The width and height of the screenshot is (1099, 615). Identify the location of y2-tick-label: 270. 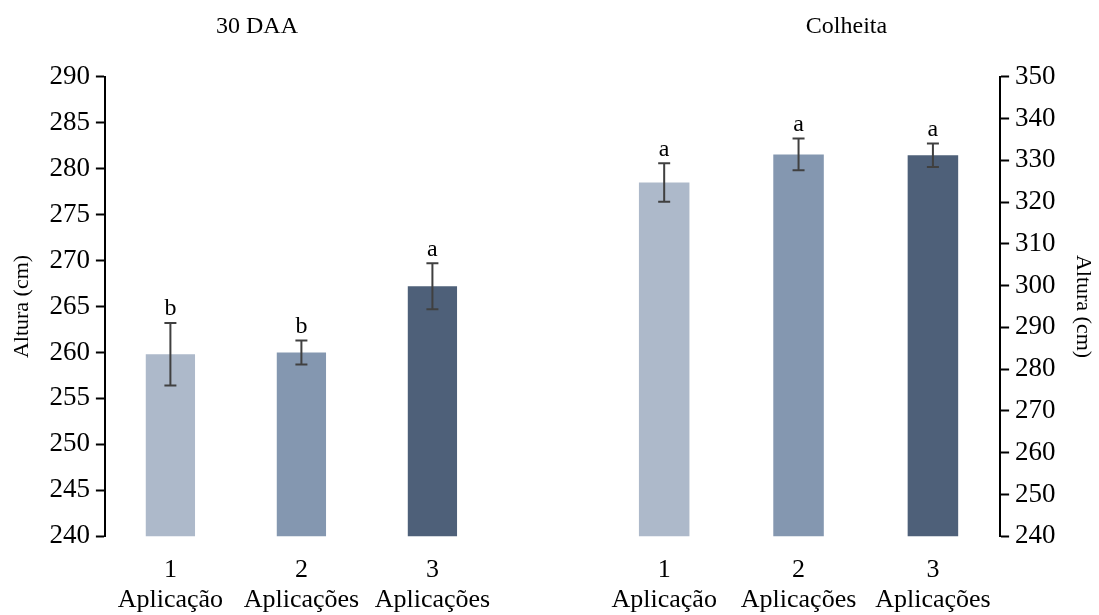
(1035, 409).